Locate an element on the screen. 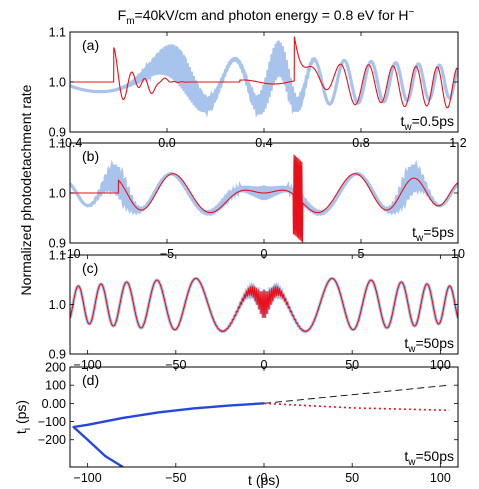 The height and width of the screenshot is (489, 479). series-blue-trajectory is located at coordinates (168, 434).